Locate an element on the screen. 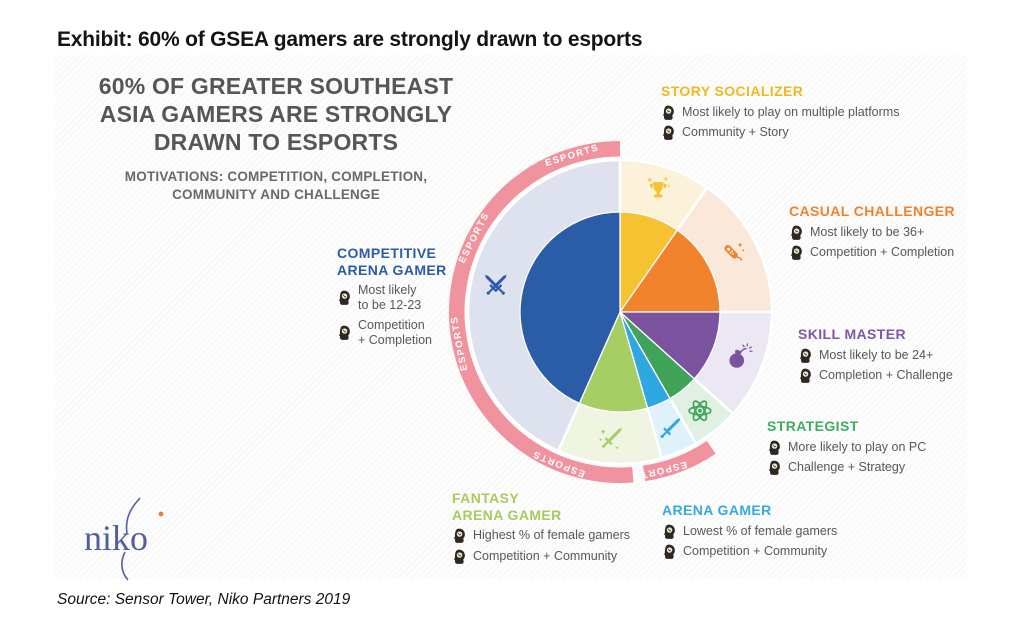 The width and height of the screenshot is (1024, 629). pie-inner-segment-competitive-arena-gamer is located at coordinates (570, 308).